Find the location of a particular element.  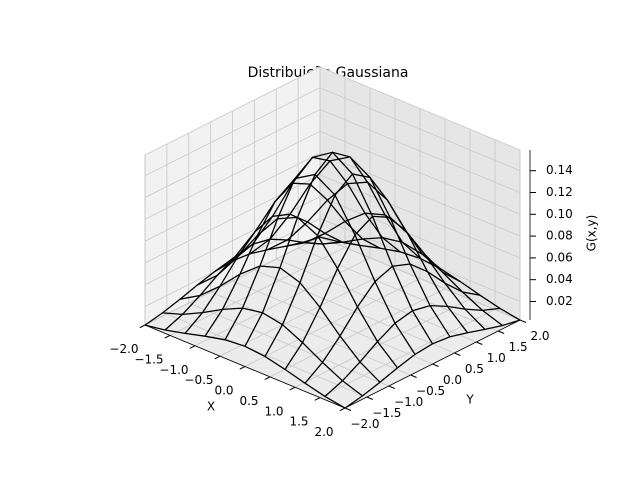

y-tick-label: 1.0 is located at coordinates (496, 358).